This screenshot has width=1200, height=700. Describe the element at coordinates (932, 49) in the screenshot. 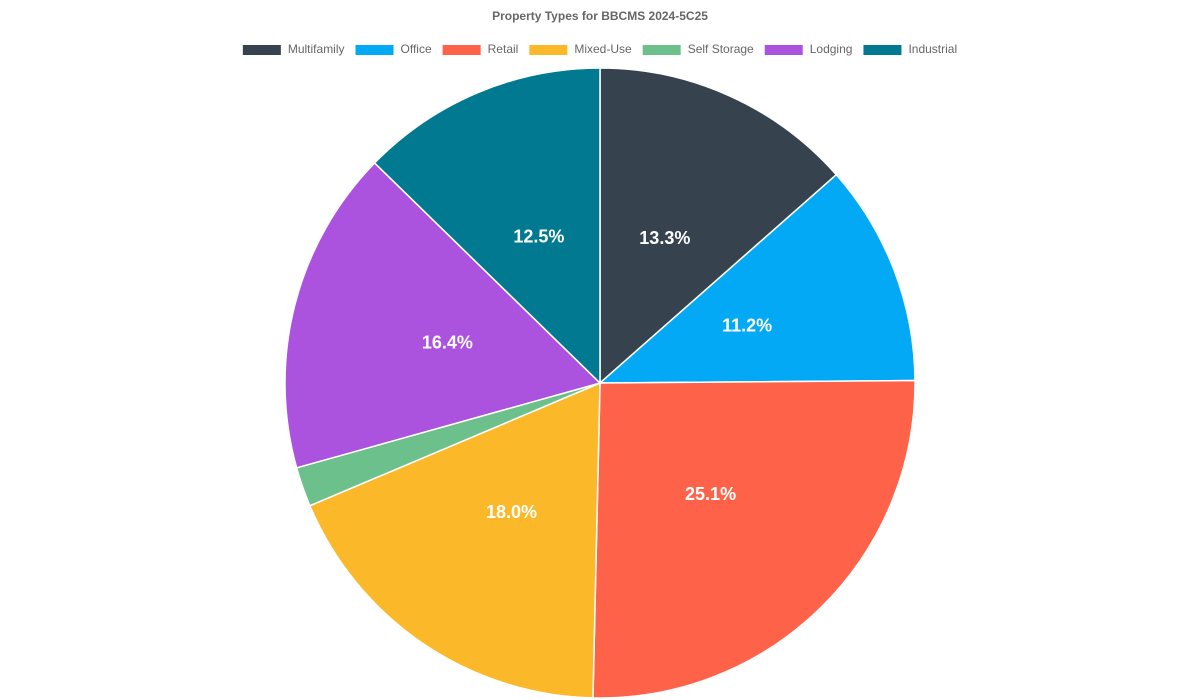

I see `legend-label: Industrial` at that location.